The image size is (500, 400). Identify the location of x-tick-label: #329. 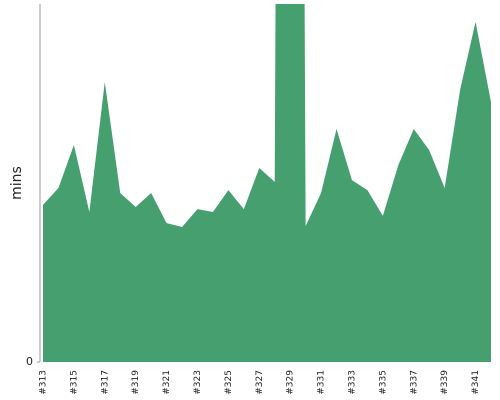
(291, 382).